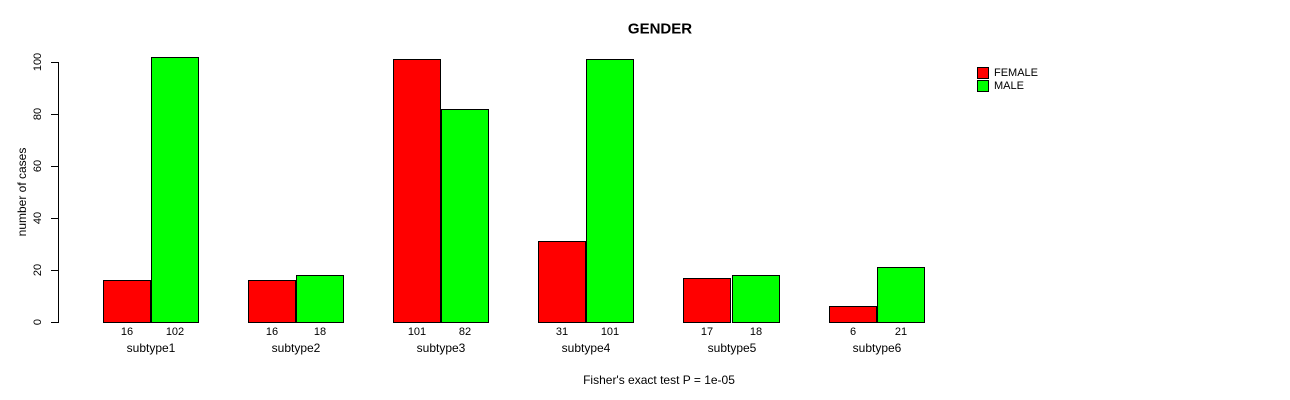 The height and width of the screenshot is (400, 1290). What do you see at coordinates (586, 348) in the screenshot?
I see `category-label-subtype4: subtype4` at bounding box center [586, 348].